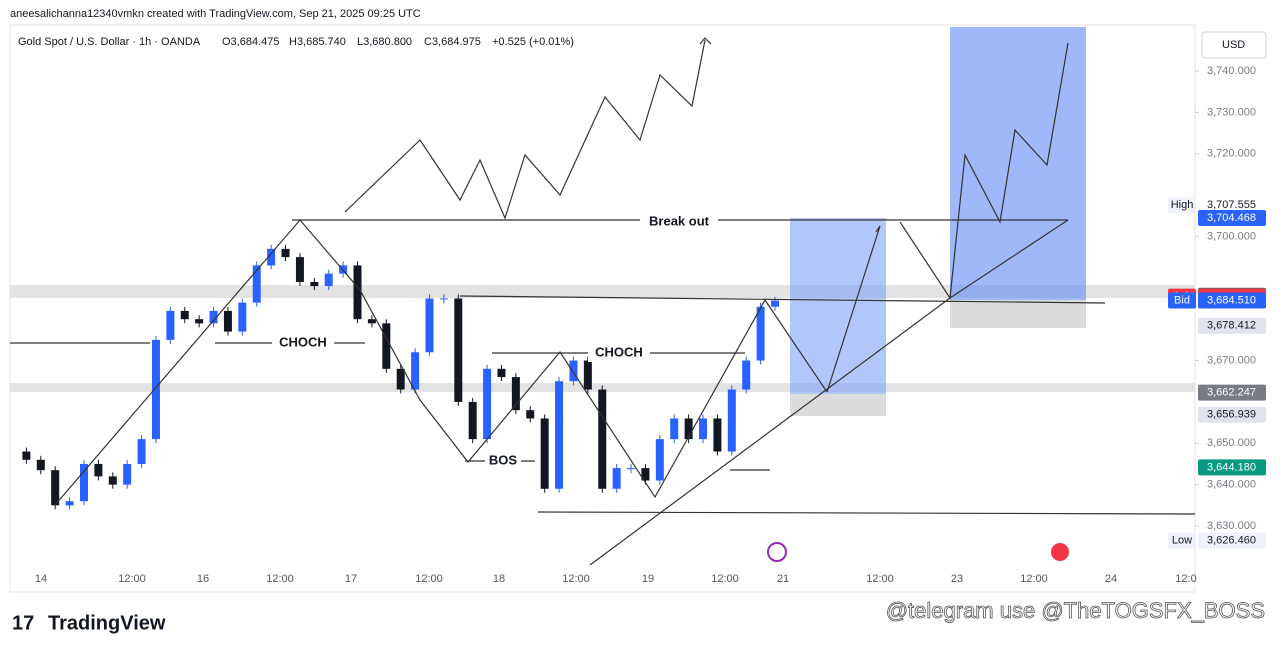 This screenshot has width=1280, height=658. What do you see at coordinates (1231, 236) in the screenshot?
I see `y-tick-label: 3,700.000` at bounding box center [1231, 236].